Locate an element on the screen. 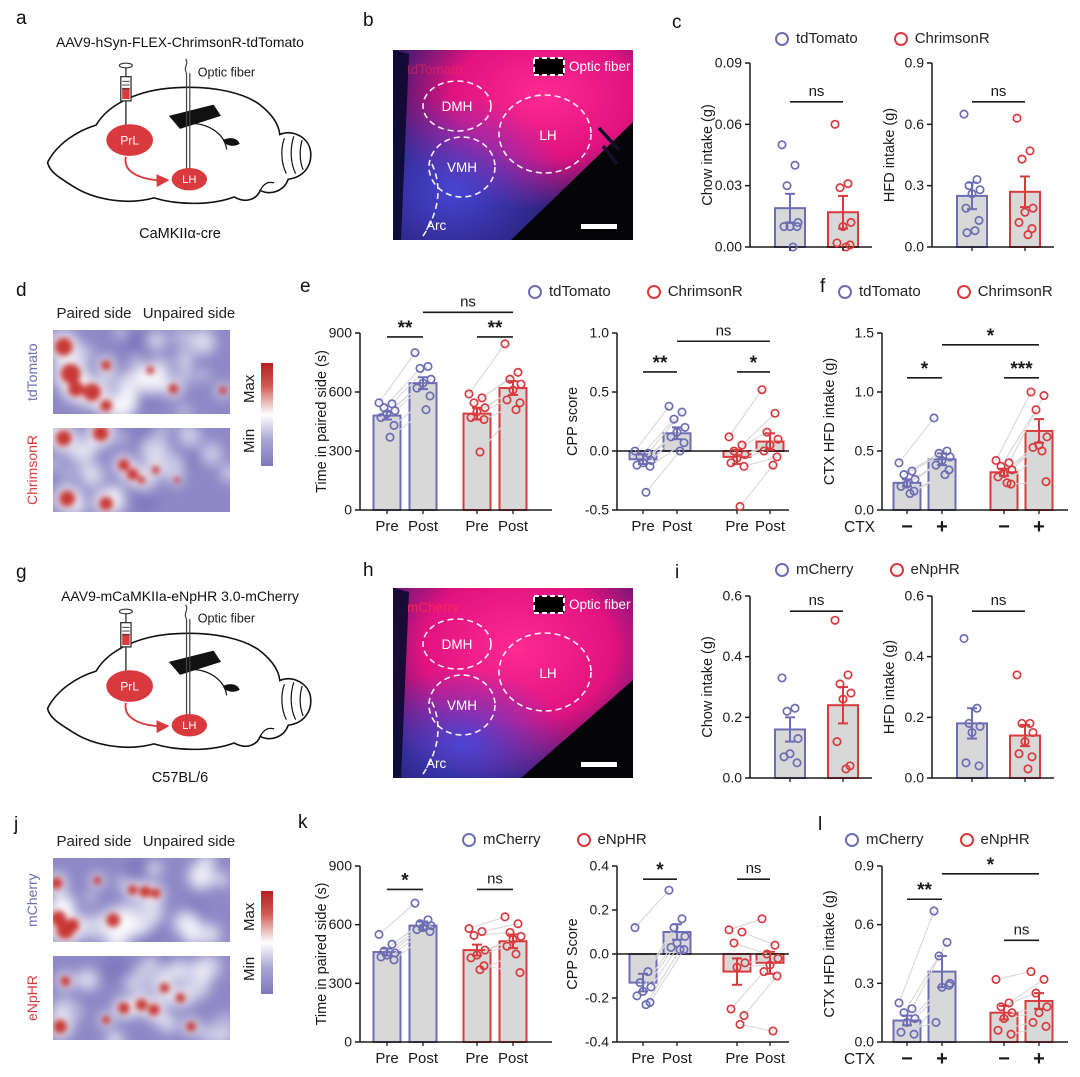  legend-c: tdTomato ChrimsonR is located at coordinates (882, 38).